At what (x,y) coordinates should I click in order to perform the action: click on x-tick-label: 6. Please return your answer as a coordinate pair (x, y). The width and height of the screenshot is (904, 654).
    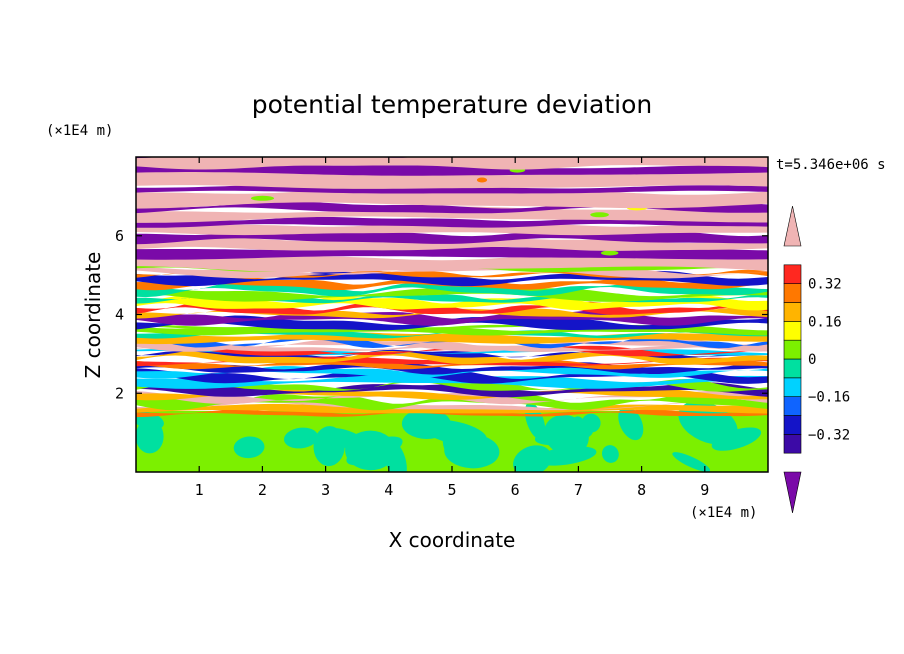
    Looking at the image, I should click on (515, 490).